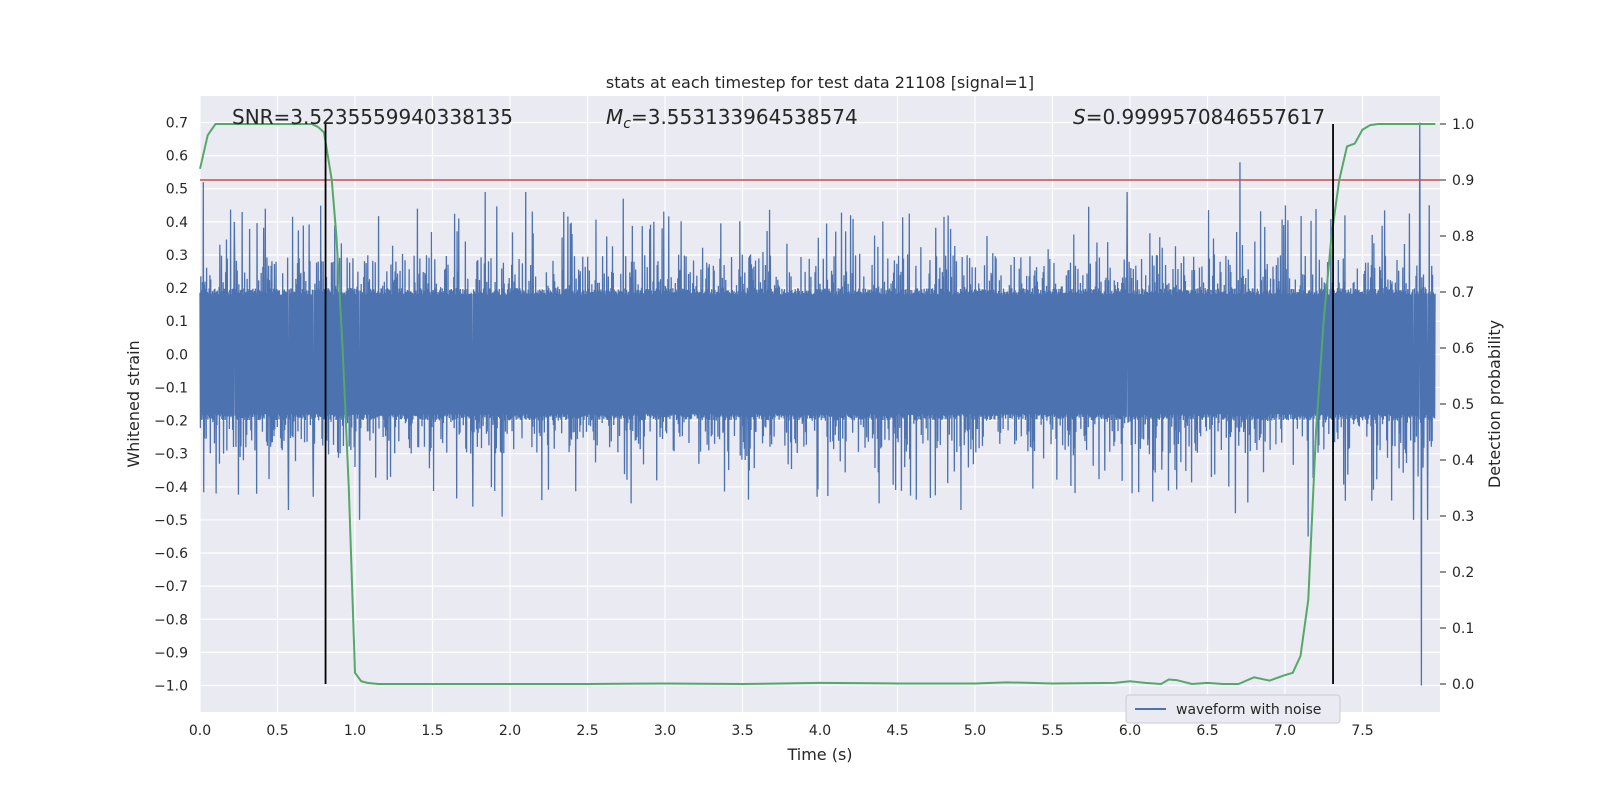 This screenshot has height=800, width=1600. I want to click on y2-tick-label: 0.1, so click(1463, 629).